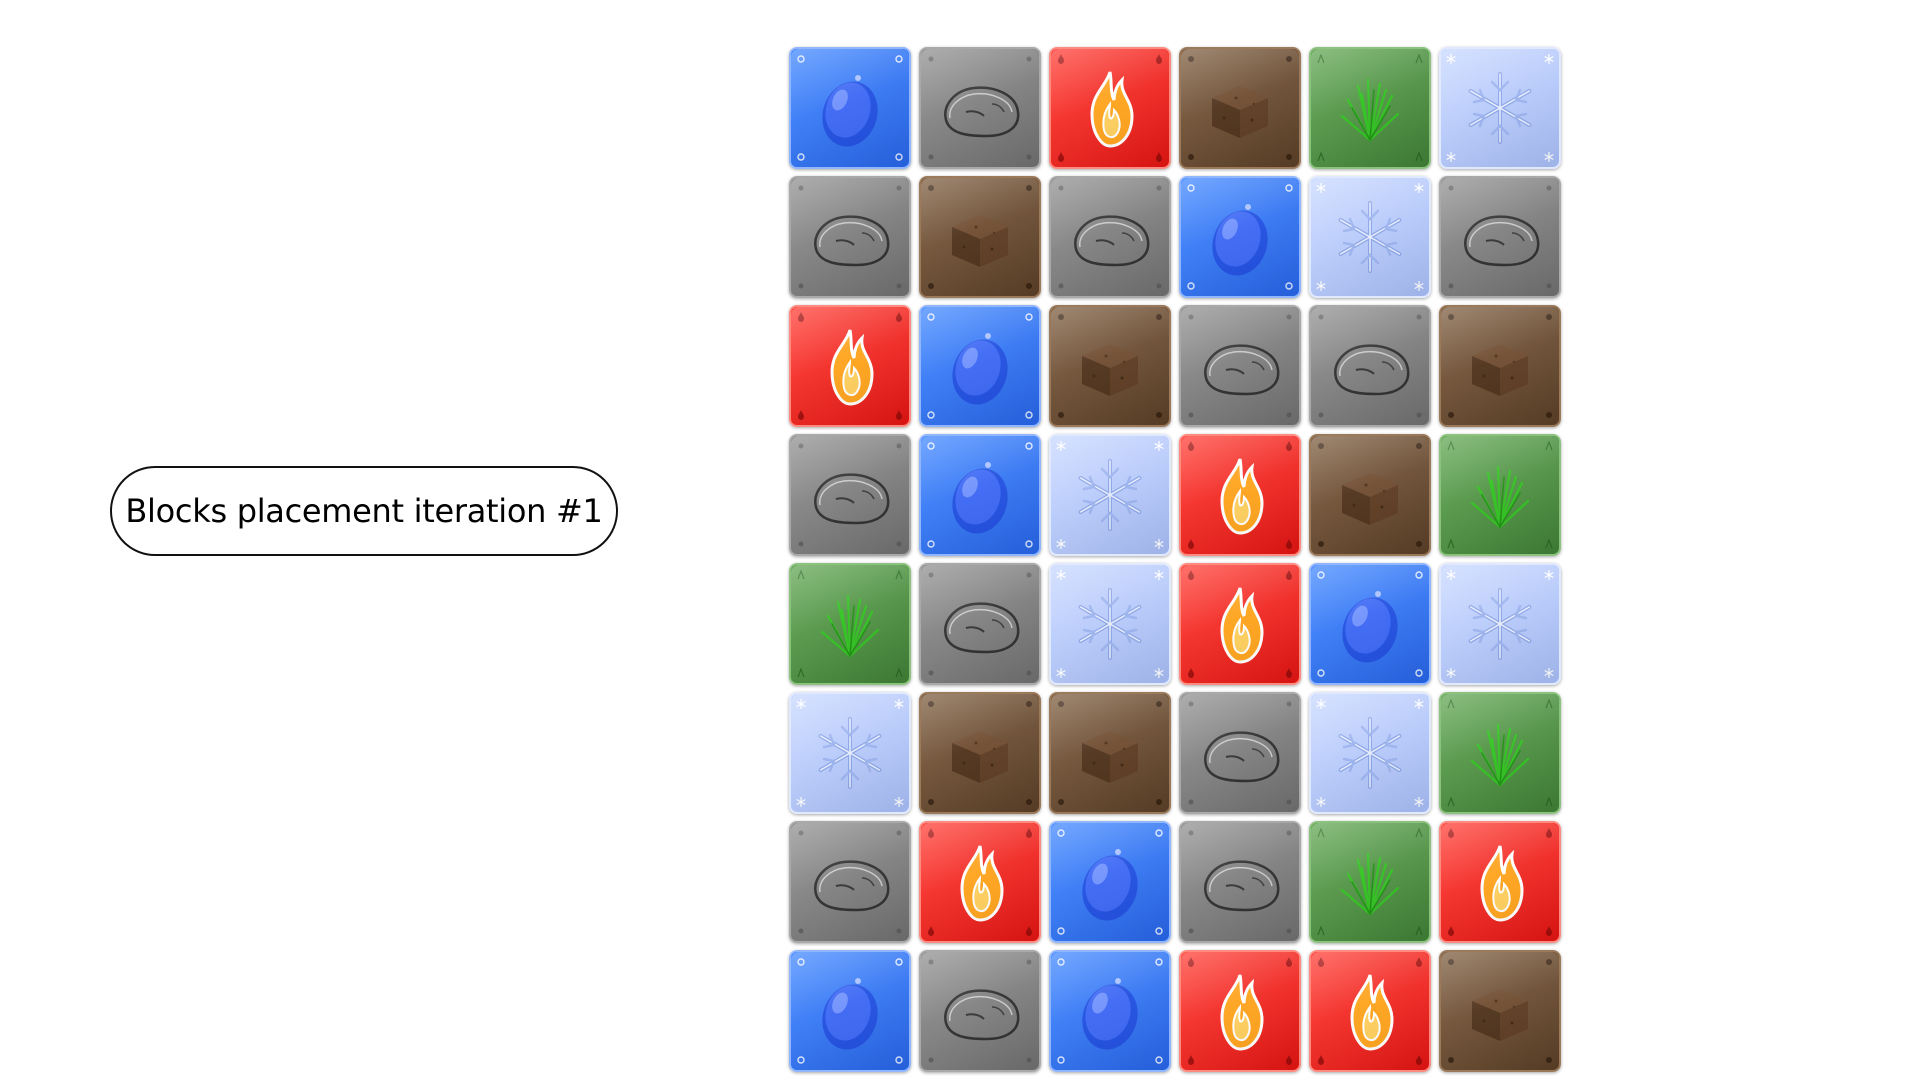  What do you see at coordinates (982, 1015) in the screenshot?
I see `stone-icon` at bounding box center [982, 1015].